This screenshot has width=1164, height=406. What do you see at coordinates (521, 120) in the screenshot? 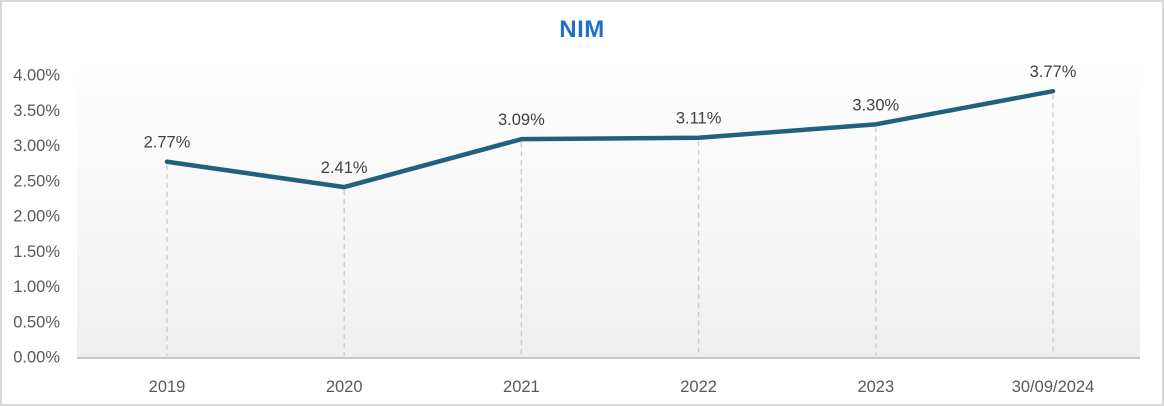
I see `data-point-label: 3.09%` at bounding box center [521, 120].